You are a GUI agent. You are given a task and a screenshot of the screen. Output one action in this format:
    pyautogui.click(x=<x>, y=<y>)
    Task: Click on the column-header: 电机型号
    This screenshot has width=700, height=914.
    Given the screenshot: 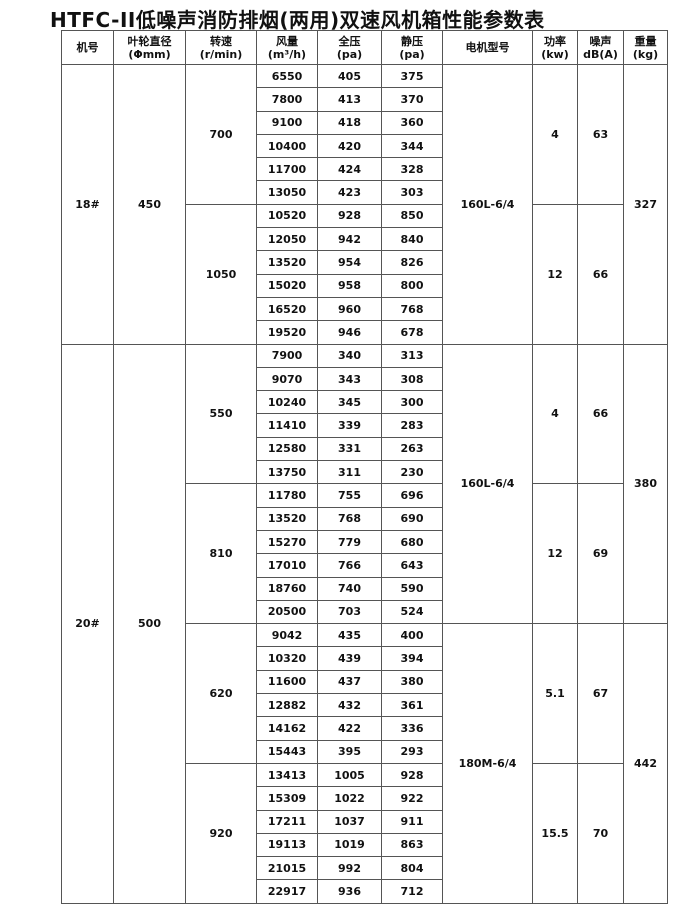 What is the action you would take?
    pyautogui.click(x=487, y=47)
    